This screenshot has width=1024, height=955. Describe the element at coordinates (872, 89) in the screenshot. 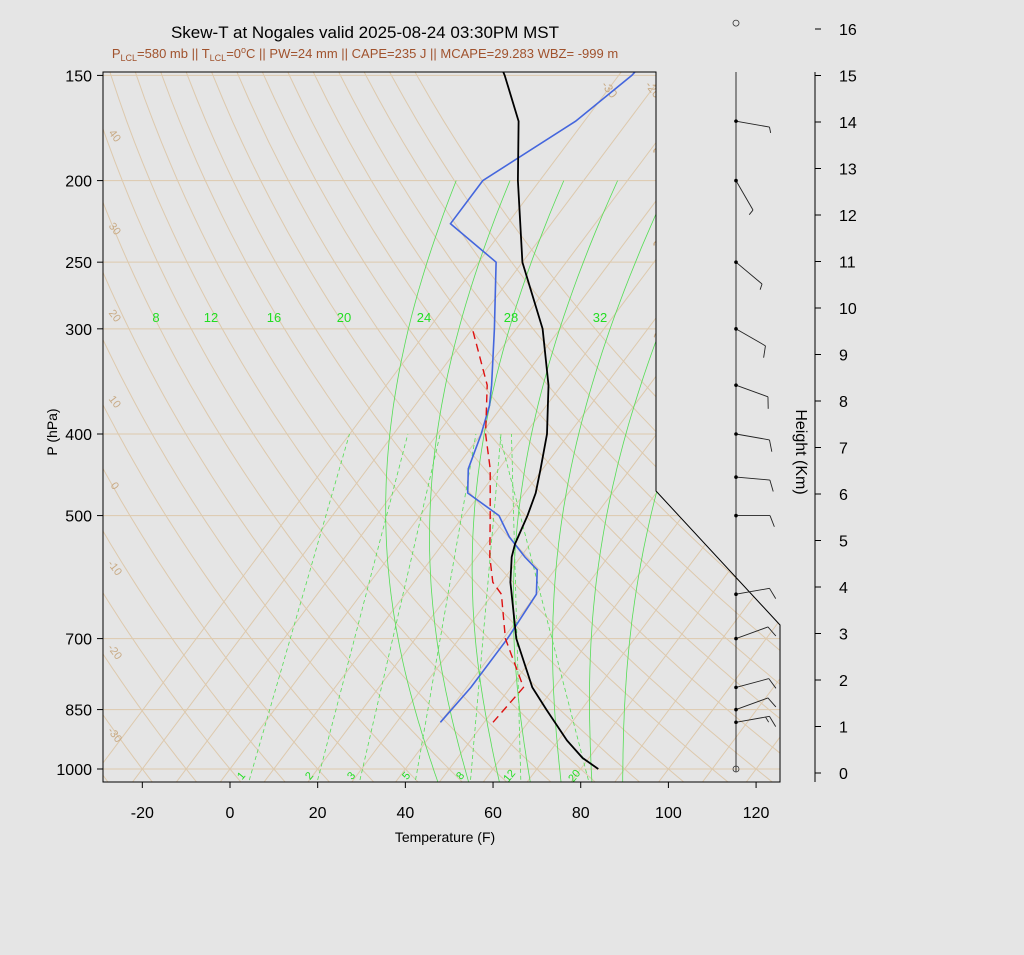

I see `isotherm-label-30: 30` at that location.